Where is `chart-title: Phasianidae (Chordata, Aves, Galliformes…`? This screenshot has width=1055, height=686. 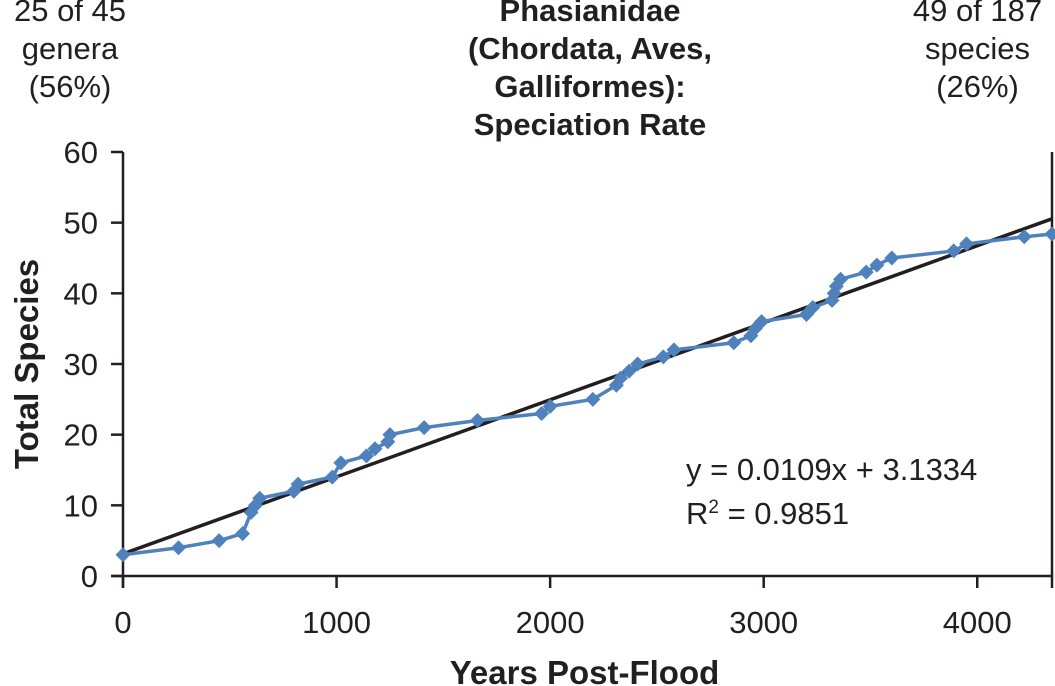
chart-title: Phasianidae (Chordata, Aves, Galliformes… is located at coordinates (590, 72).